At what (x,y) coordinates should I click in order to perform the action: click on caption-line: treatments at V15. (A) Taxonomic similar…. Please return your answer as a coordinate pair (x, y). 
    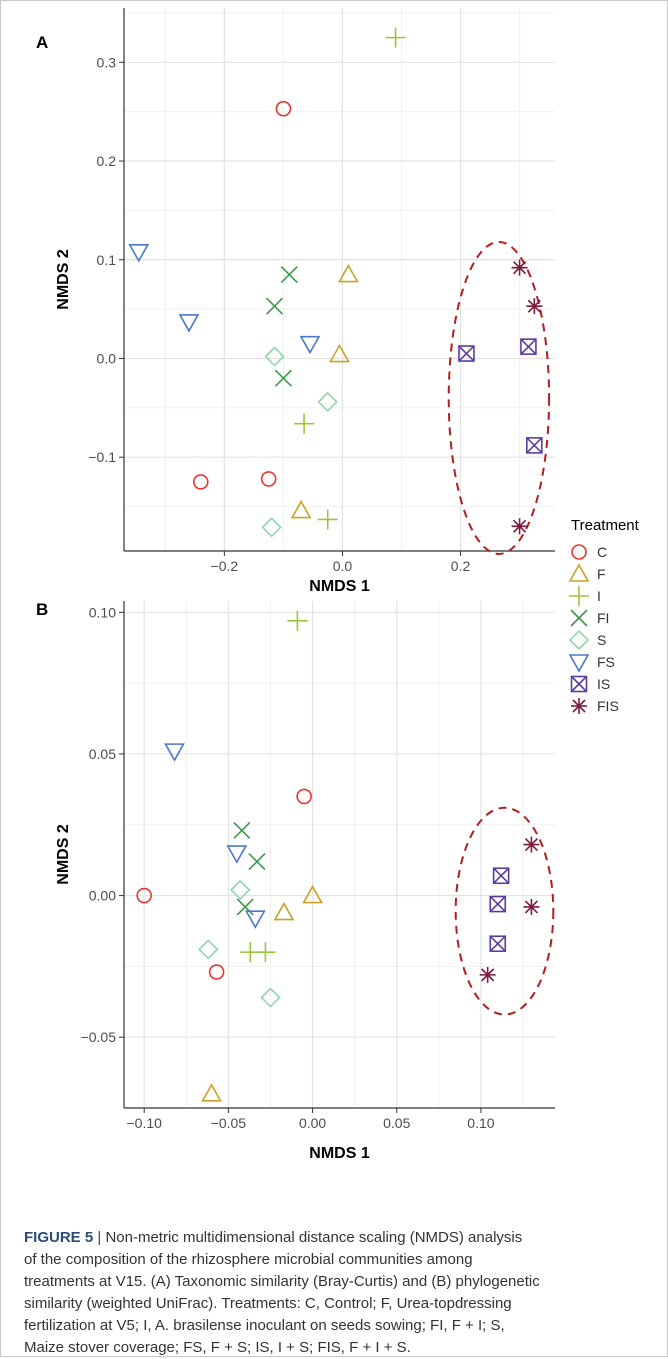
    Looking at the image, I should click on (282, 1281).